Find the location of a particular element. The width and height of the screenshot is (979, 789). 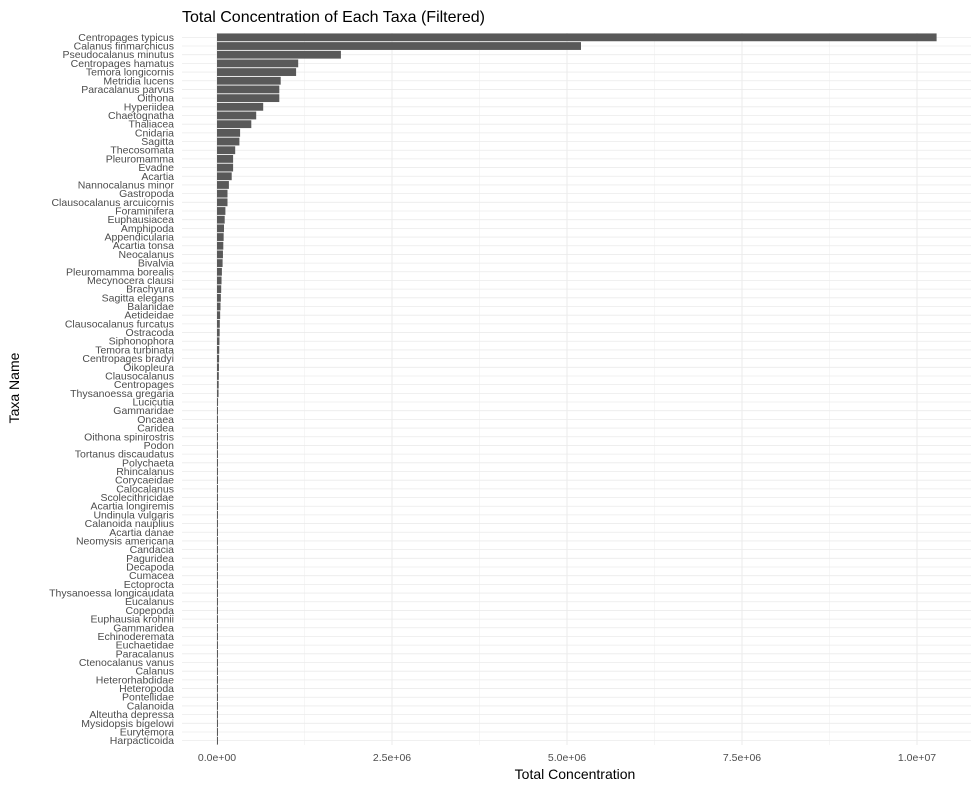

y-tick-label: Mecynocera clausi is located at coordinates (130, 281).